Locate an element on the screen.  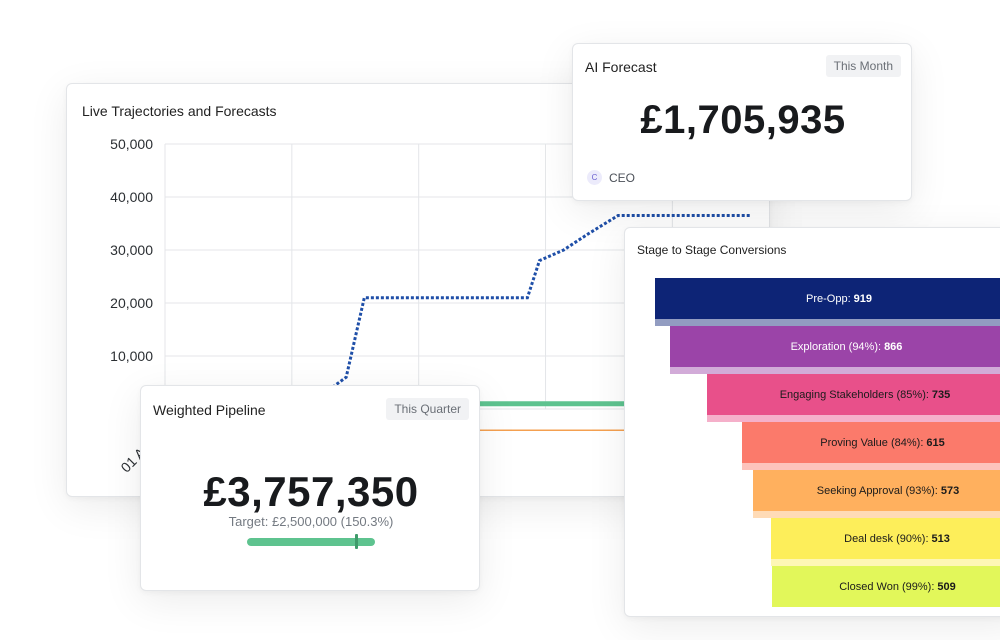
target-marker is located at coordinates (356, 541).